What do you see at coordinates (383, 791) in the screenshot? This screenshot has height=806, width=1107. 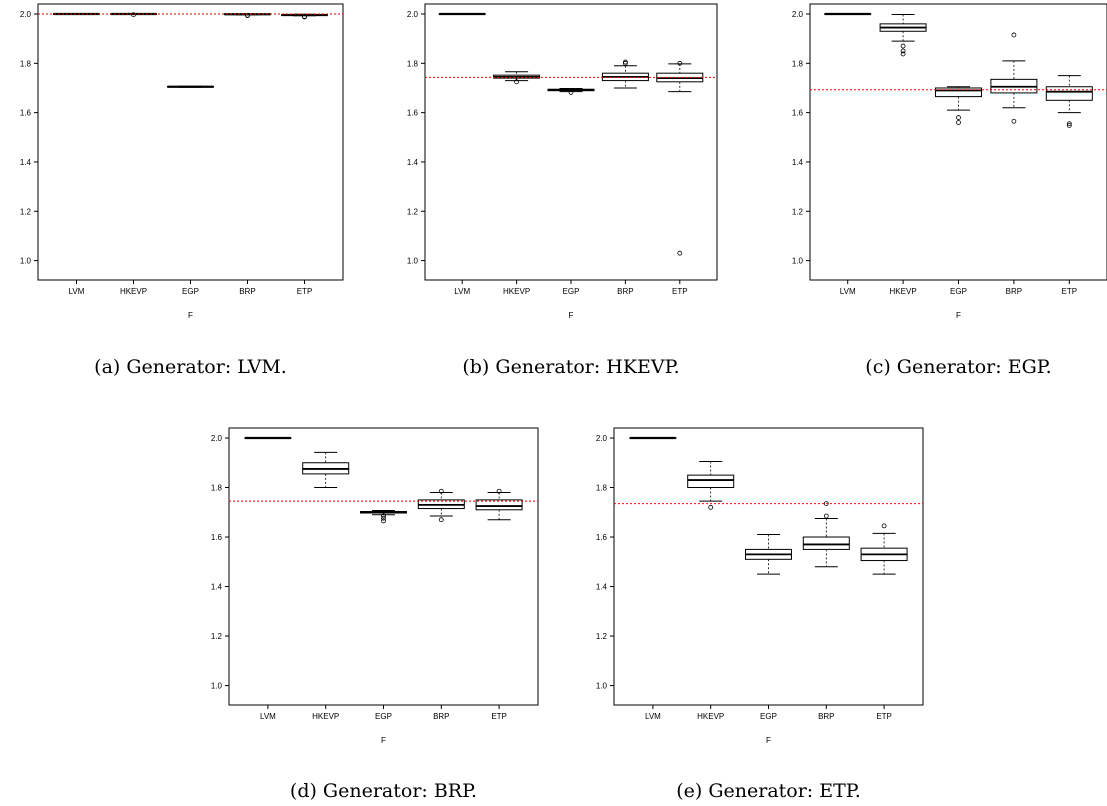 I see `figure-caption: (d) Generator: BRP.` at bounding box center [383, 791].